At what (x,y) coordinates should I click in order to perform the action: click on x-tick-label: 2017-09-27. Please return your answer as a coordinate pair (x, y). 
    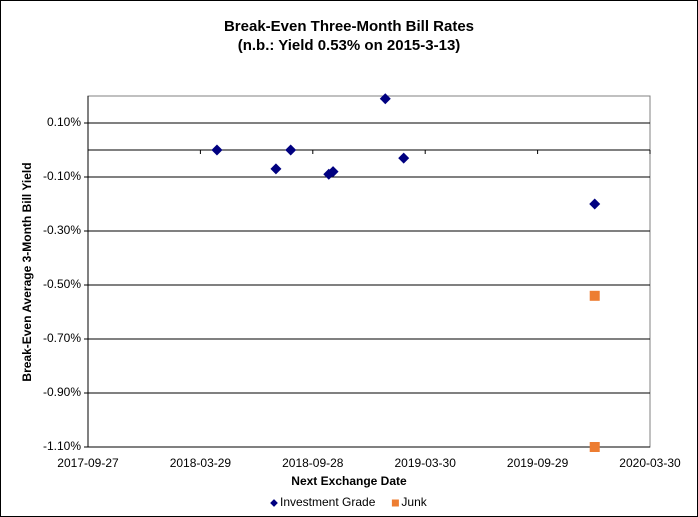
    Looking at the image, I should click on (88, 463).